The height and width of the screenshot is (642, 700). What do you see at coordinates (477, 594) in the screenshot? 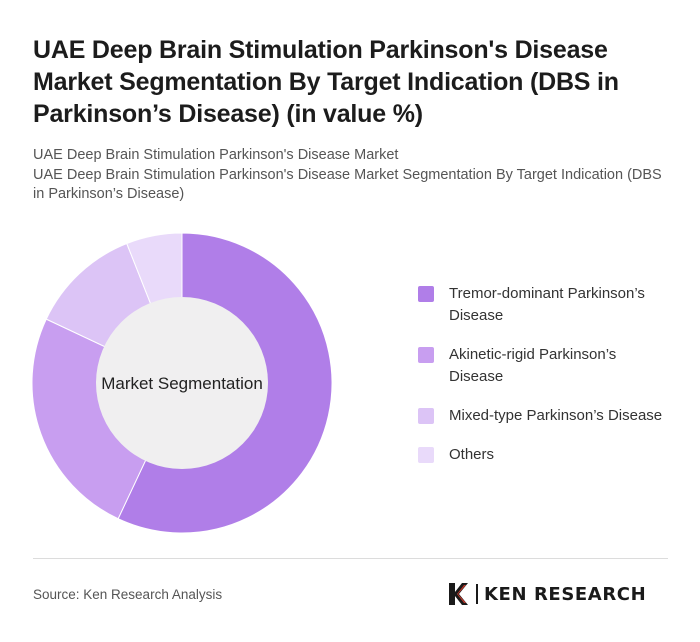
I see `logo-separator` at bounding box center [477, 594].